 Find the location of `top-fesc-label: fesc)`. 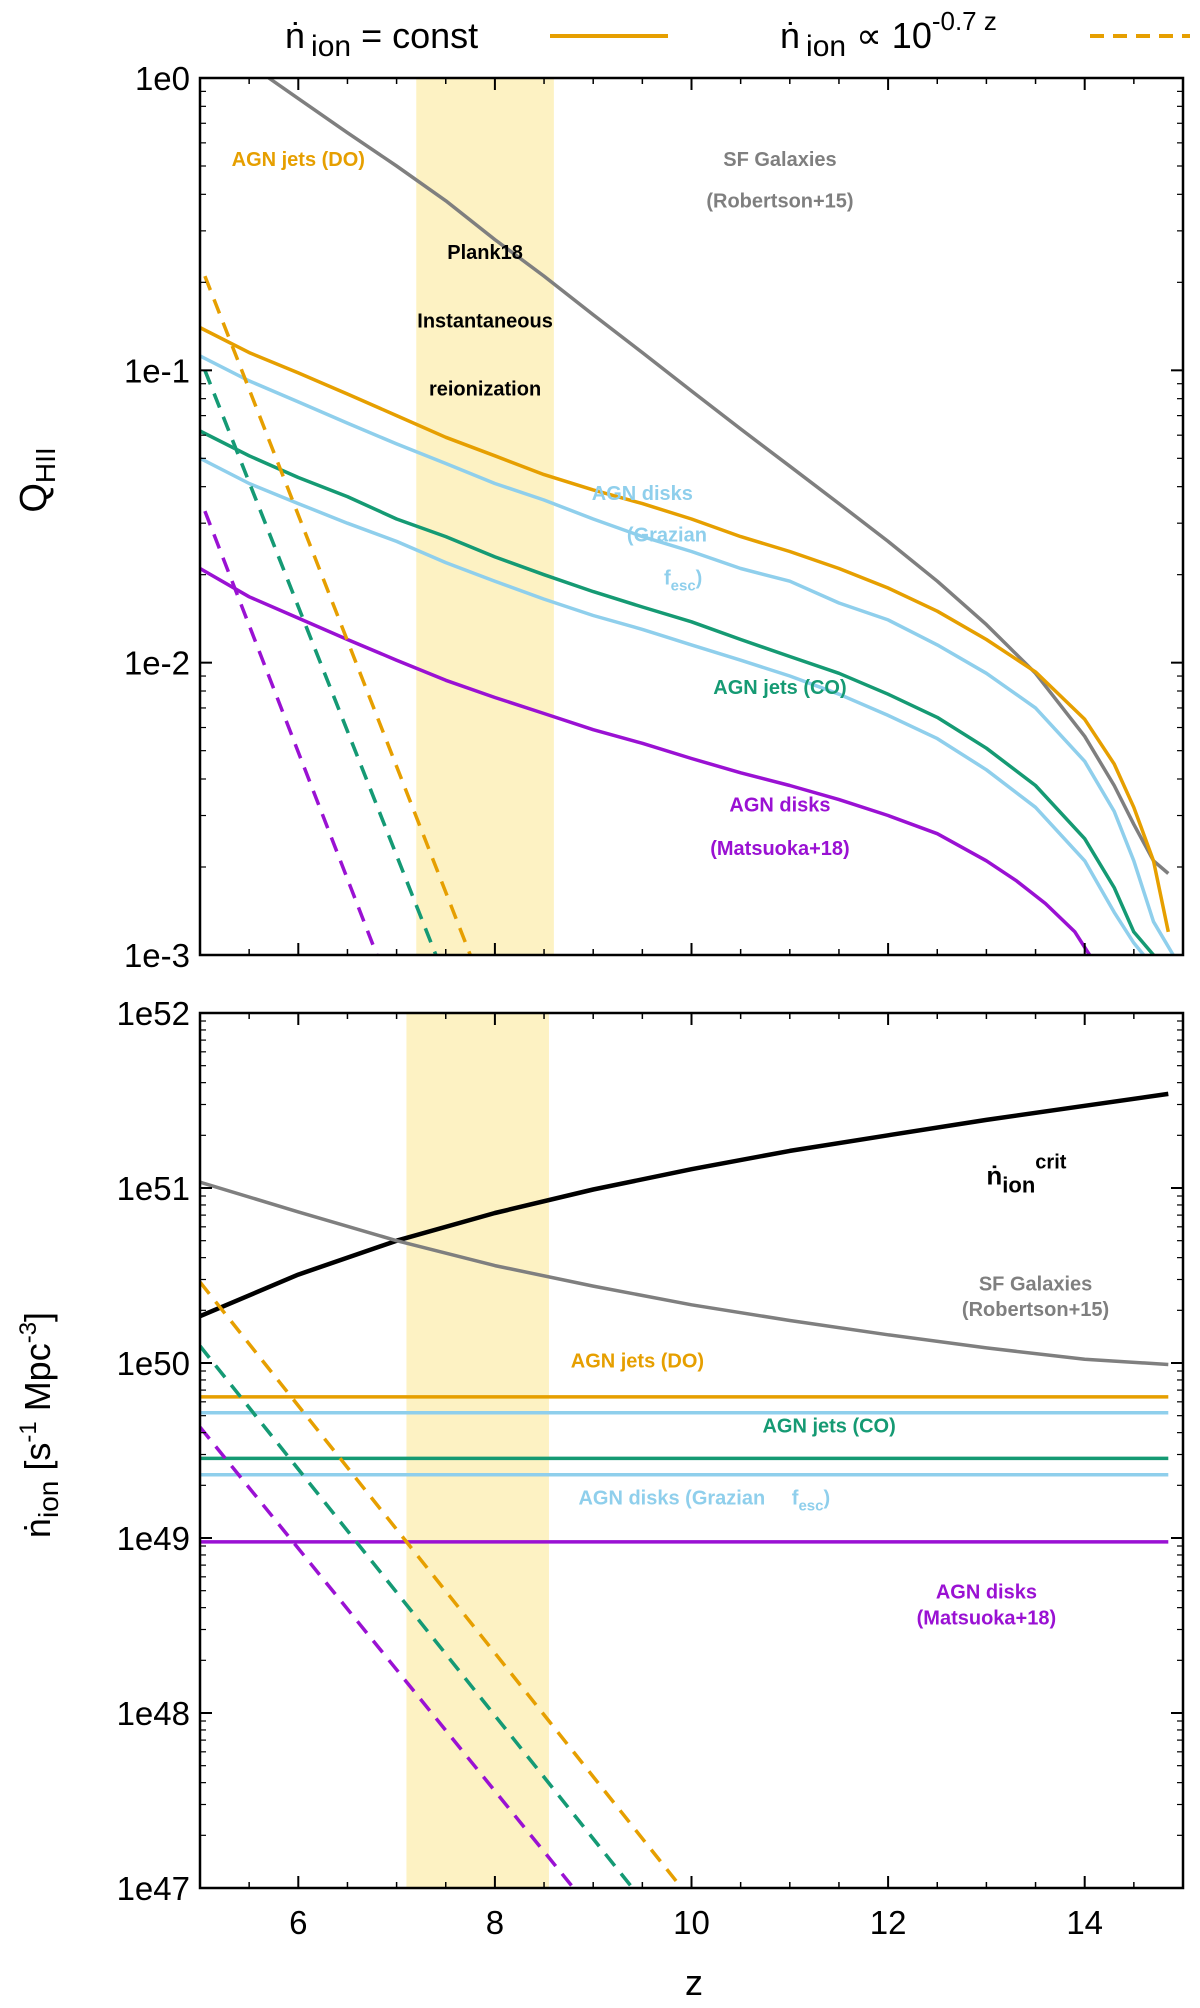

top-fesc-label: fesc) is located at coordinates (683, 581).